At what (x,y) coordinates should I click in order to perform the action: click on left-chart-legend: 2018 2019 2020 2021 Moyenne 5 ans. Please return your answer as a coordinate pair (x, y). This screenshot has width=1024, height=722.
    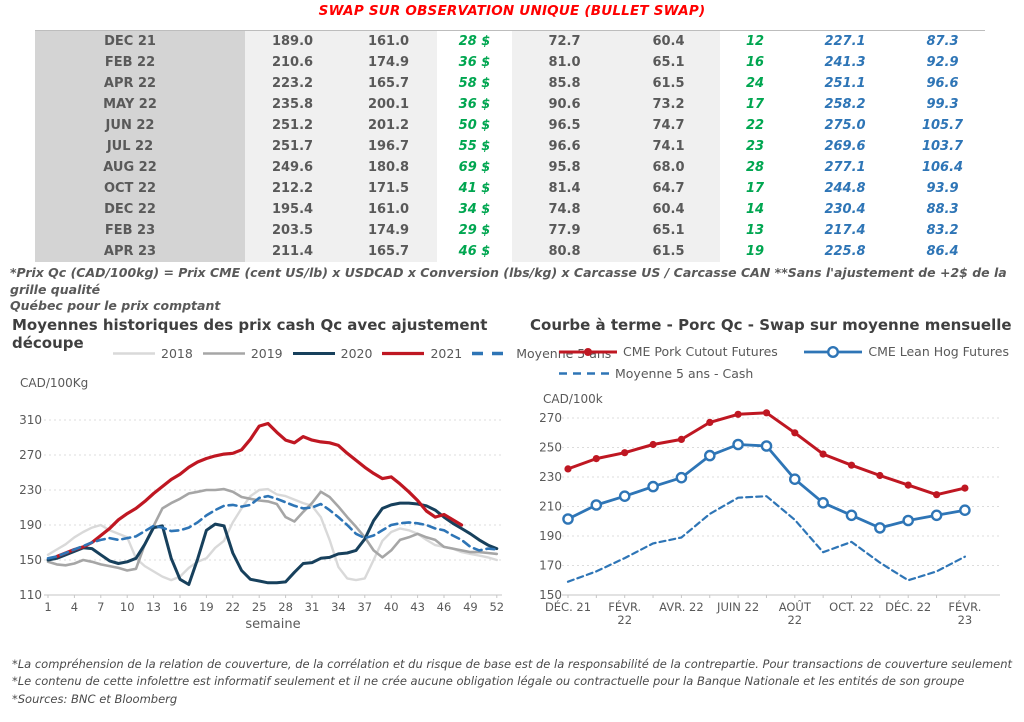
    Looking at the image, I should click on (366, 353).